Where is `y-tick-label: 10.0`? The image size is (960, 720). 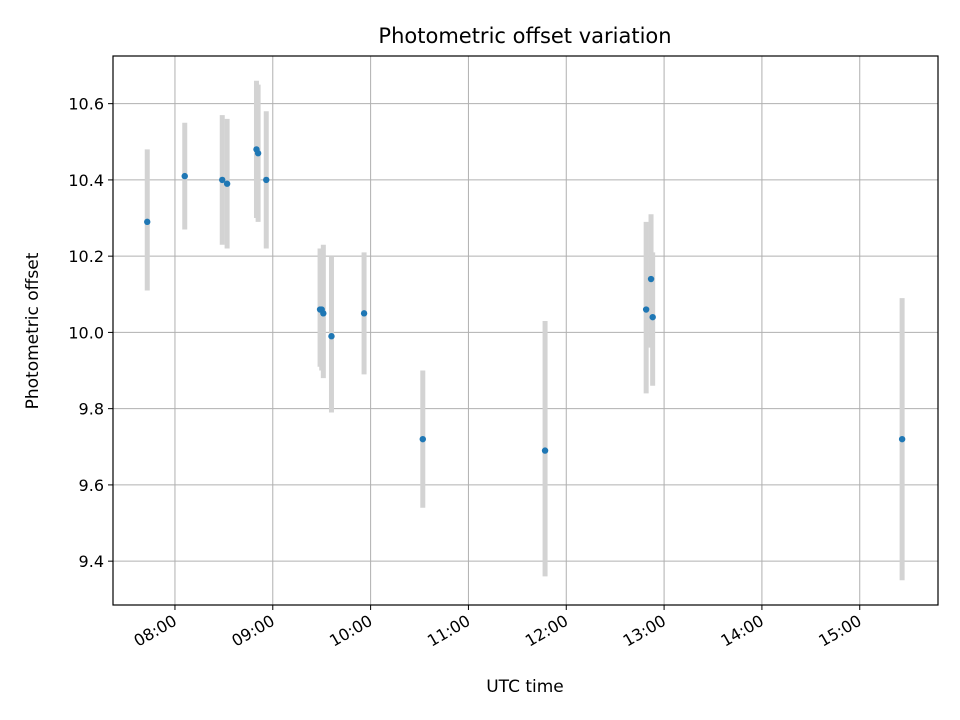 y-tick-label: 10.0 is located at coordinates (86, 332).